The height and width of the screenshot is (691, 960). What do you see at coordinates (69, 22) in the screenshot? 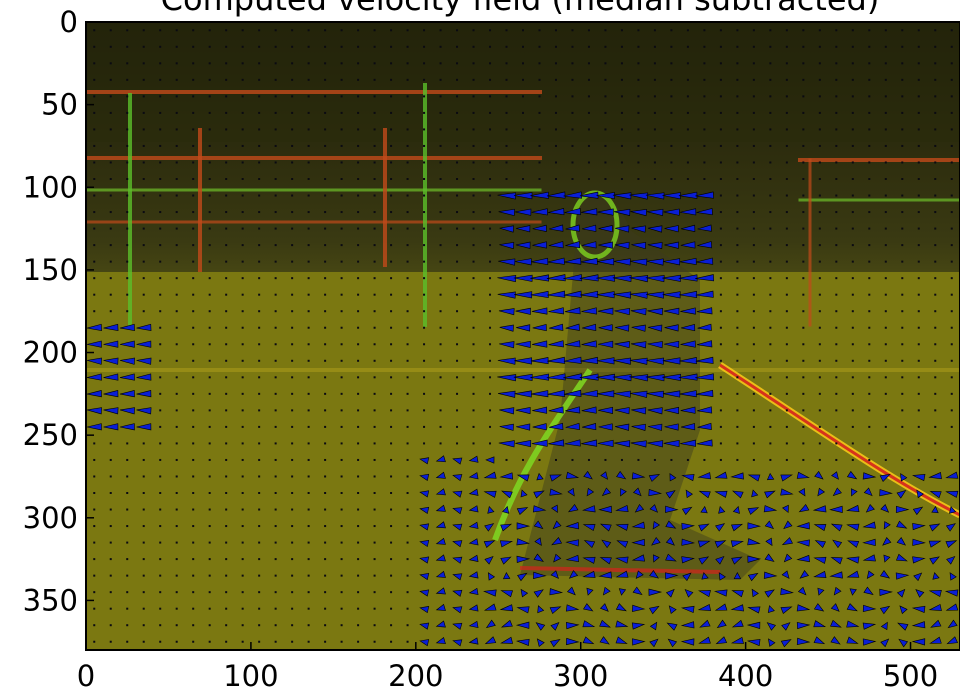
I see `y-tick-label: 0` at bounding box center [69, 22].